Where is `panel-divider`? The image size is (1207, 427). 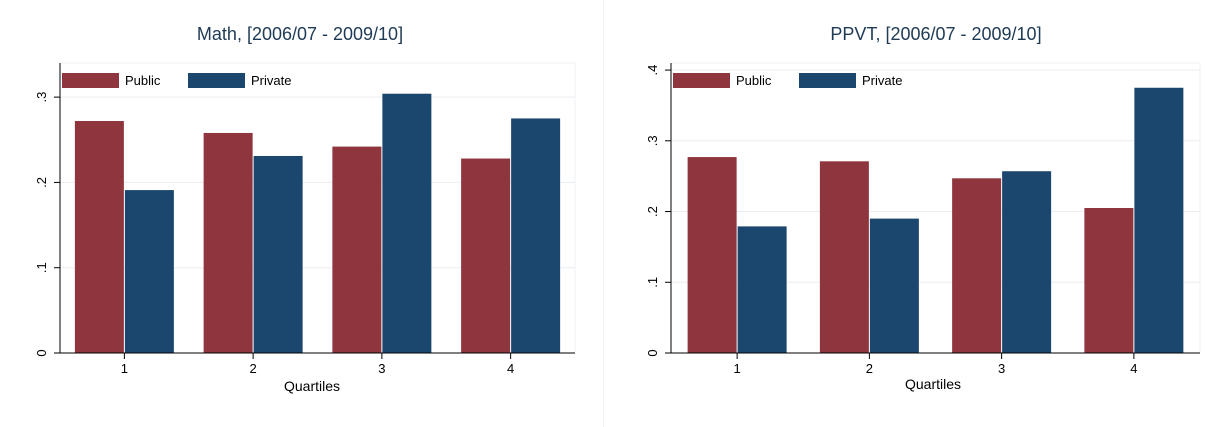
panel-divider is located at coordinates (603, 213).